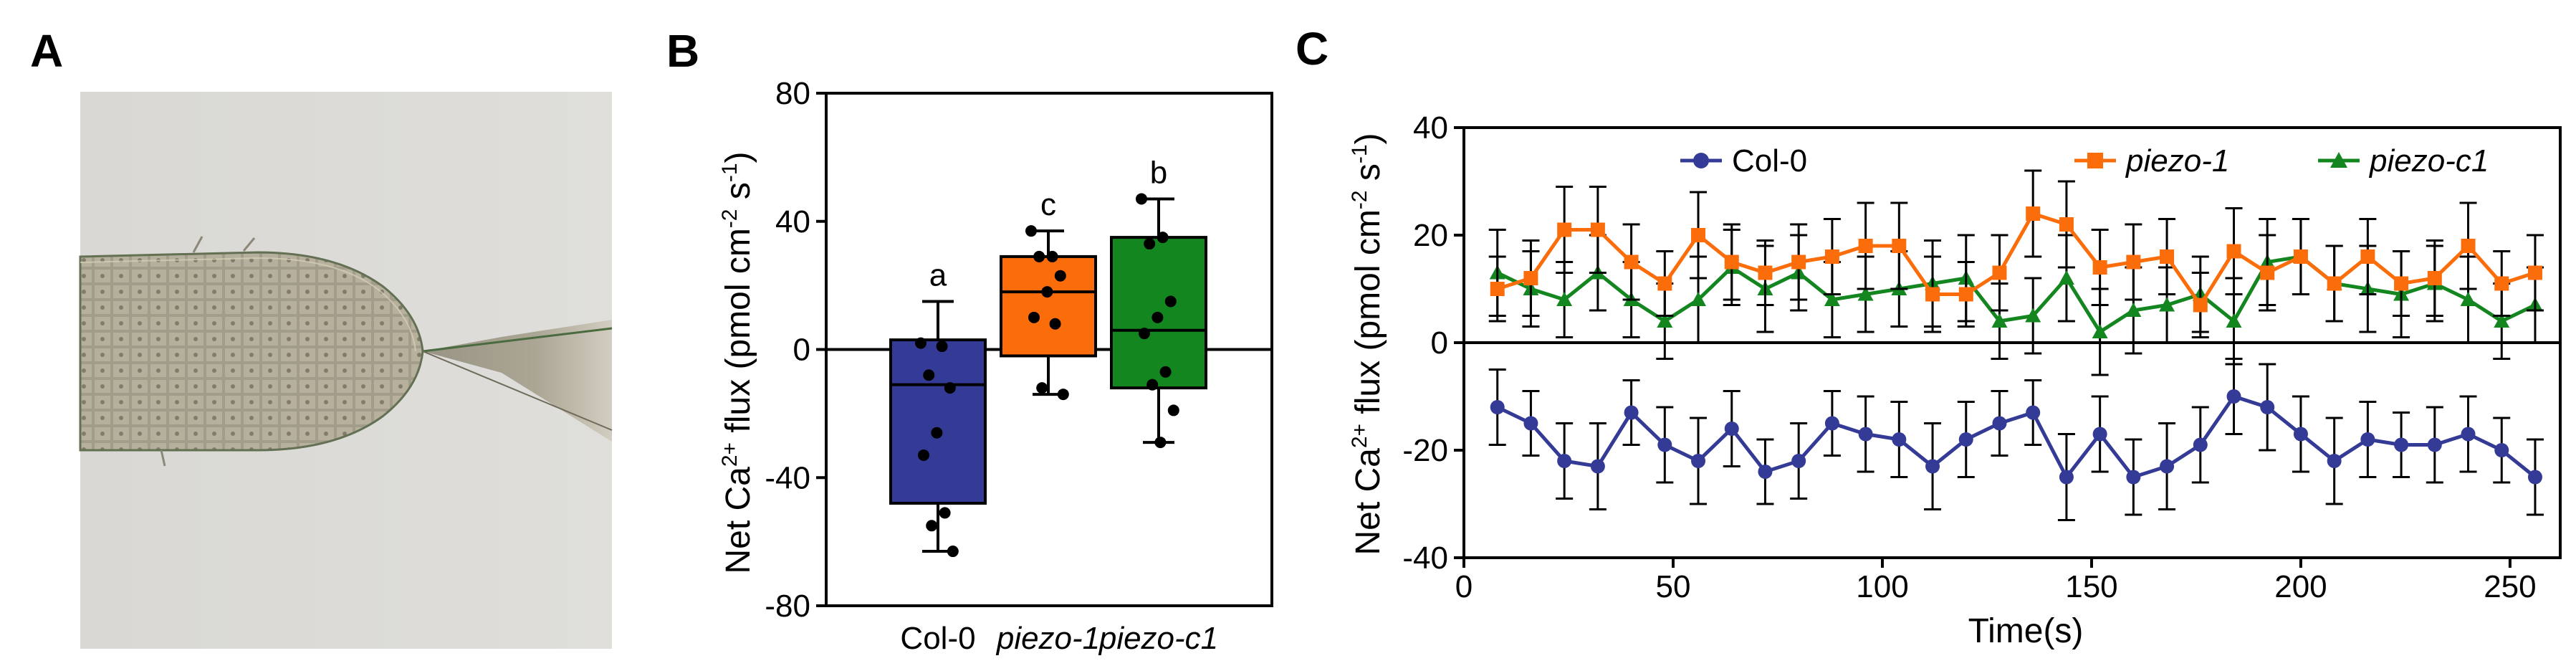 Image resolution: width=2576 pixels, height=671 pixels. Describe the element at coordinates (1048, 204) in the screenshot. I see `box-significance-letter: c` at that location.